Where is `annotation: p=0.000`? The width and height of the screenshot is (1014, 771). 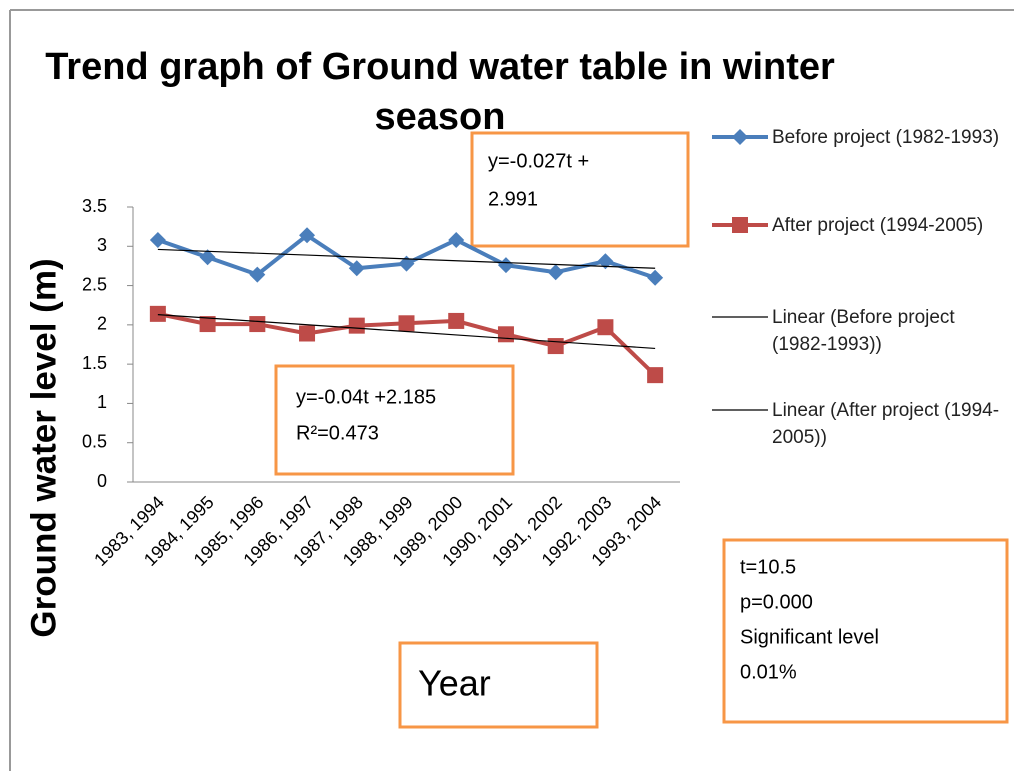
annotation: p=0.000 is located at coordinates (776, 602).